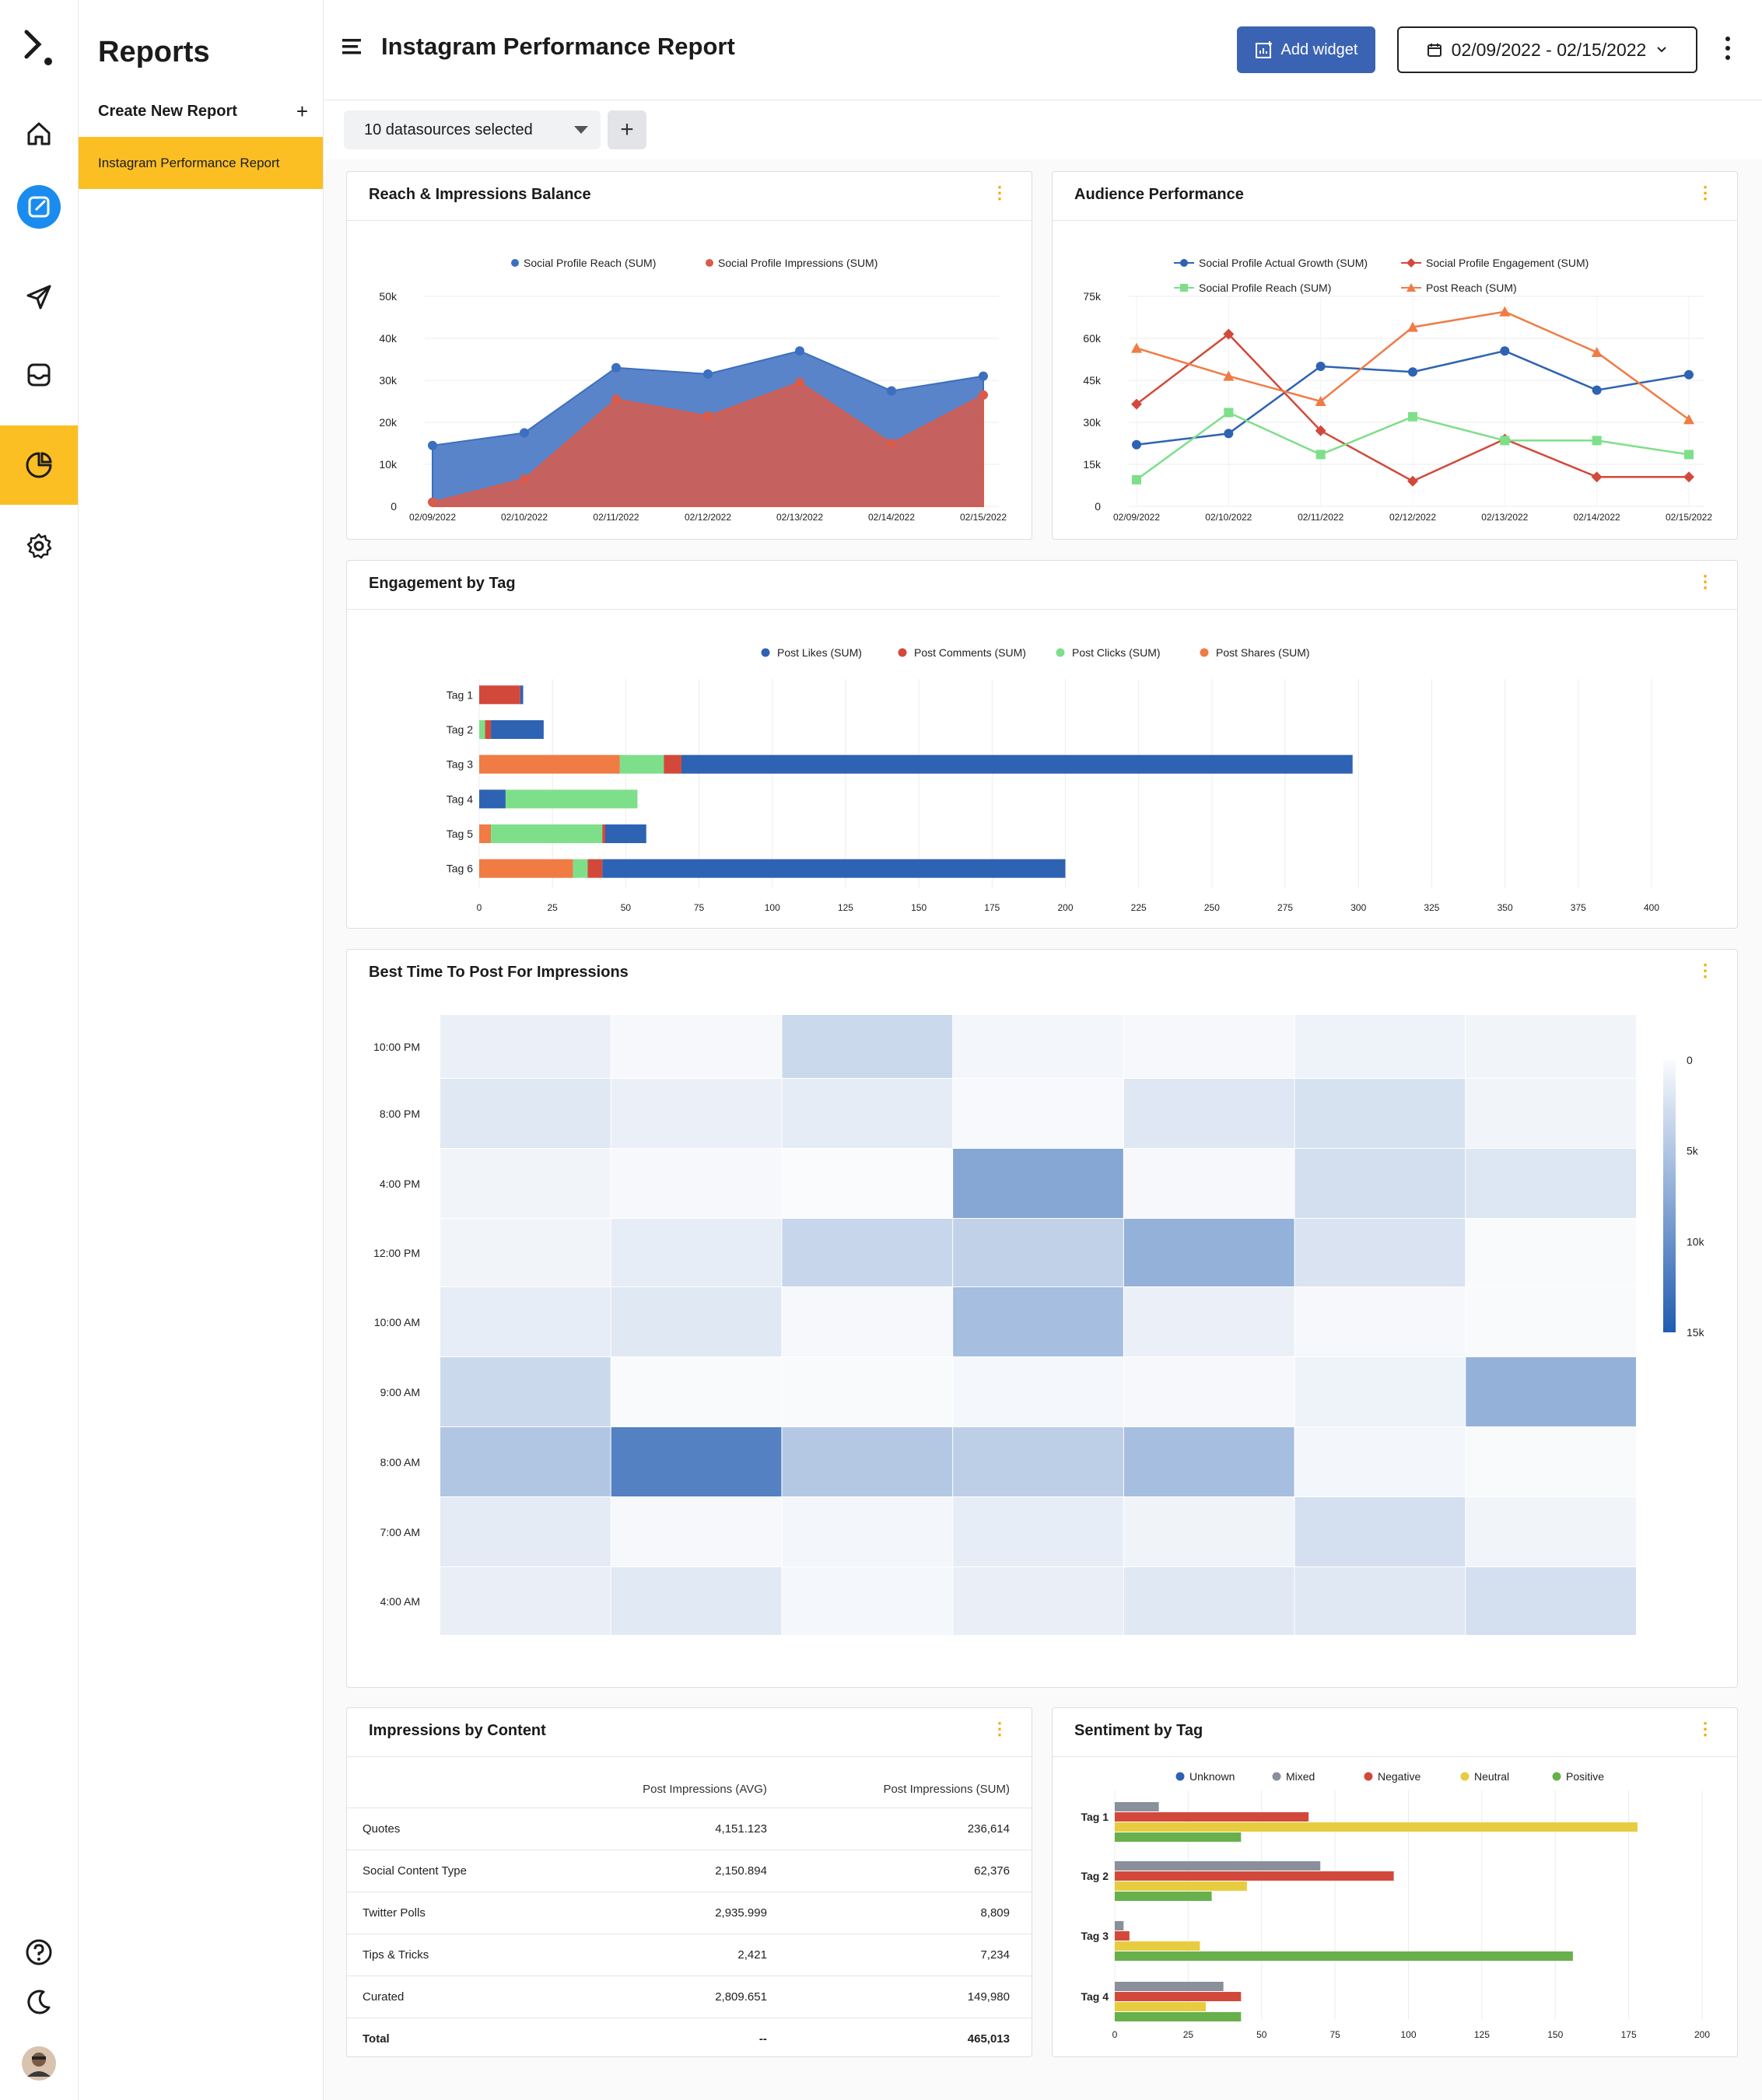 Image resolution: width=1762 pixels, height=2100 pixels. What do you see at coordinates (39, 1952) in the screenshot?
I see `help-icon` at bounding box center [39, 1952].